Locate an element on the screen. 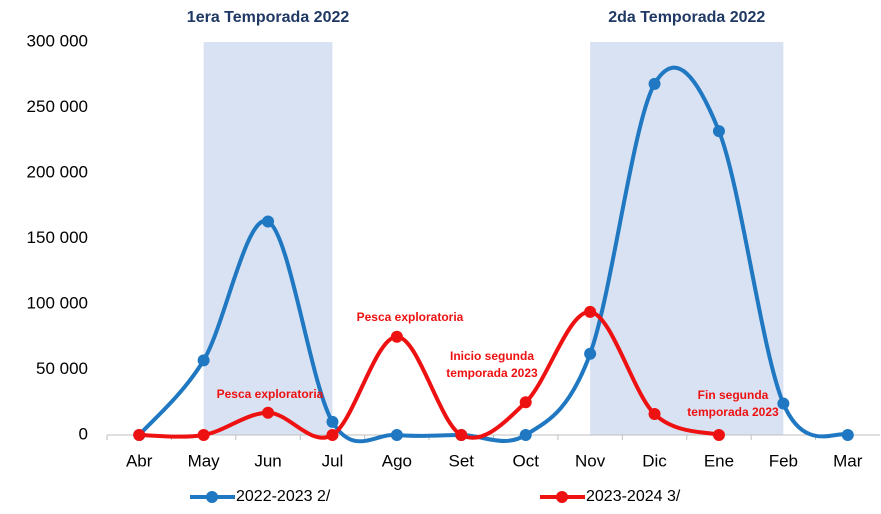 The image size is (881, 514). x-tick-label: Nov is located at coordinates (590, 460).